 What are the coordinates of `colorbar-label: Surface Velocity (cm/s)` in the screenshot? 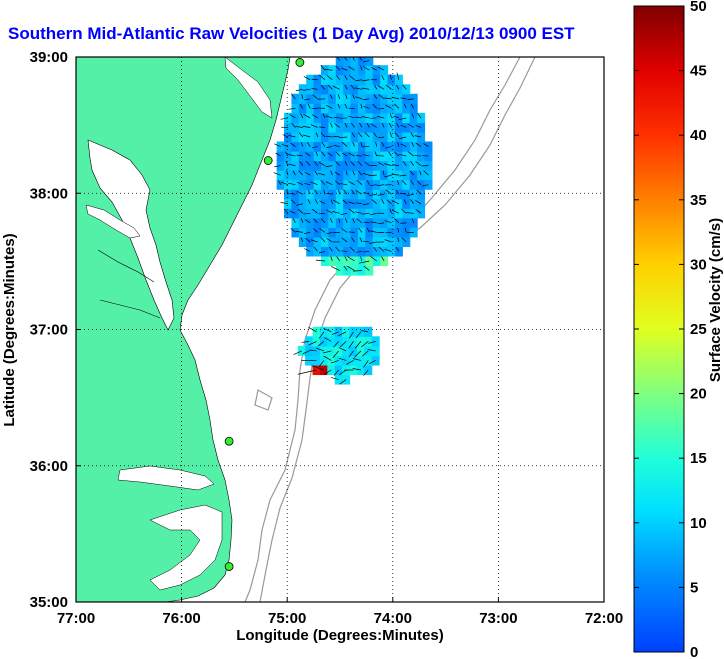 It's located at (715, 300).